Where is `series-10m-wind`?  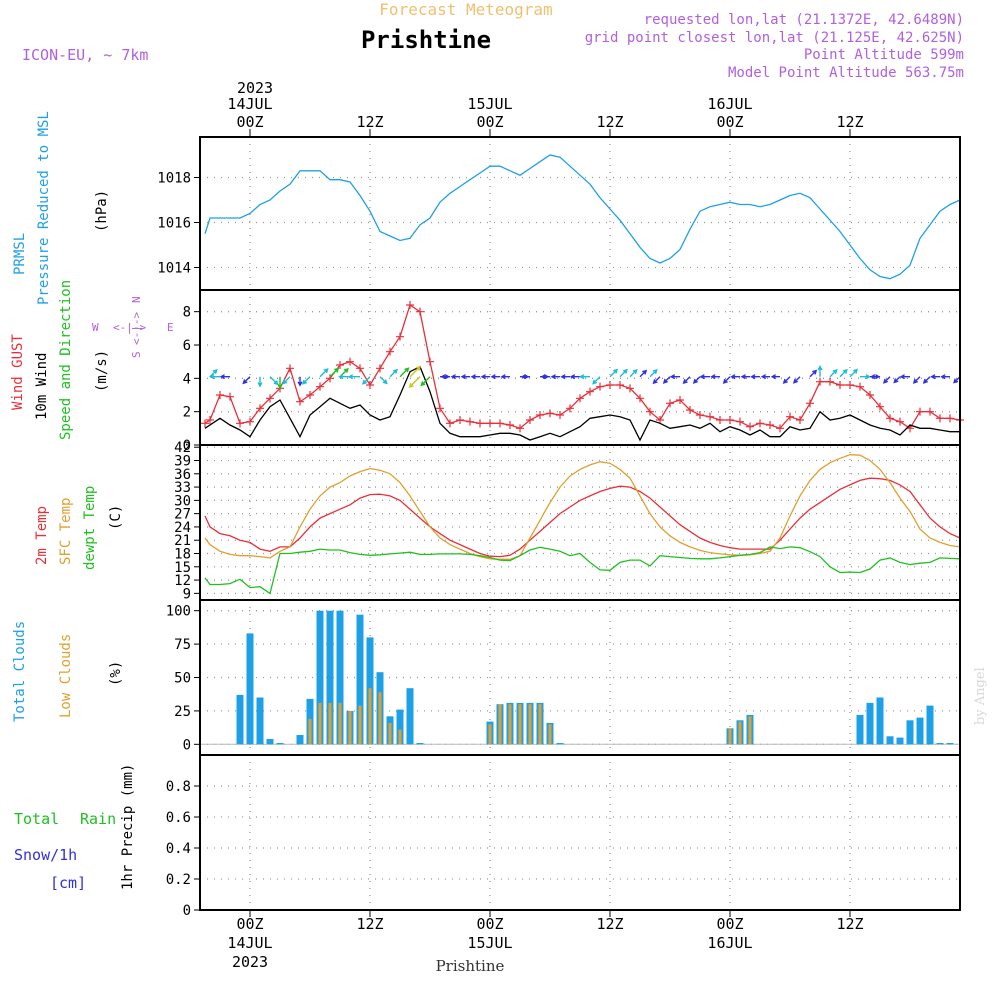
series-10m-wind is located at coordinates (582, 403).